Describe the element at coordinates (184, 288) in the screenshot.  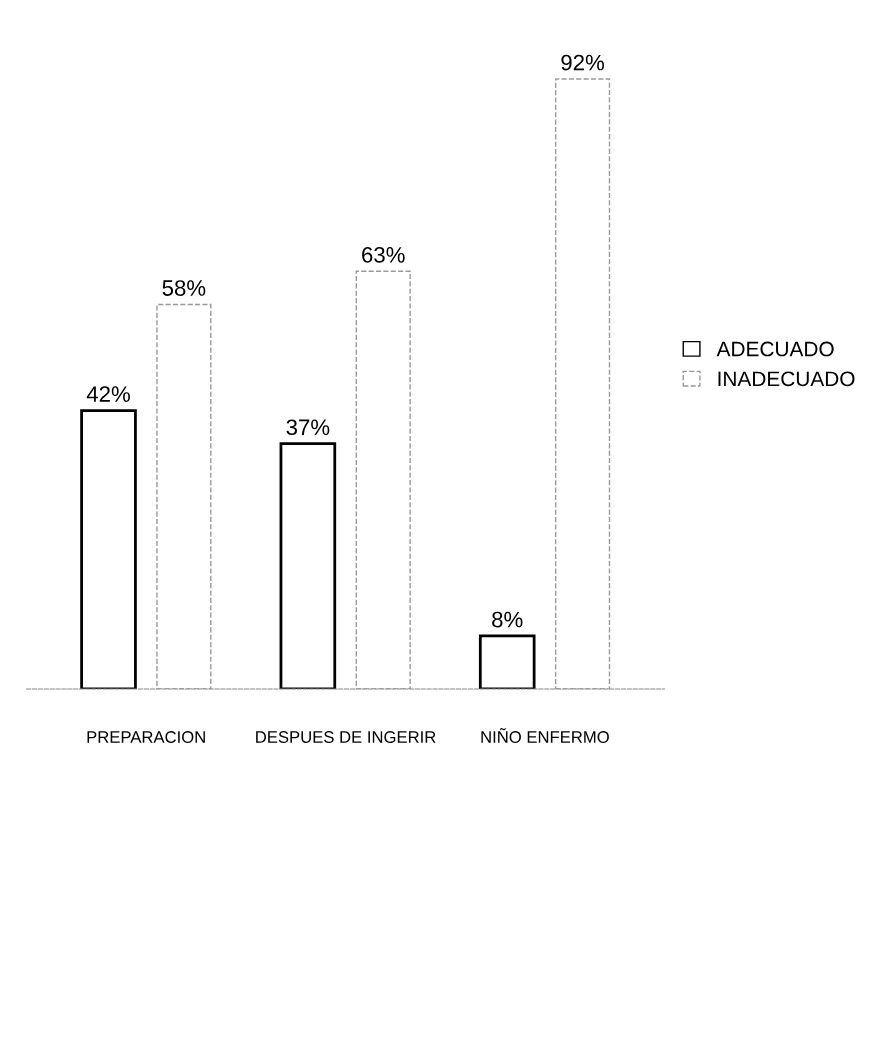
I see `data-label: 58%` at that location.